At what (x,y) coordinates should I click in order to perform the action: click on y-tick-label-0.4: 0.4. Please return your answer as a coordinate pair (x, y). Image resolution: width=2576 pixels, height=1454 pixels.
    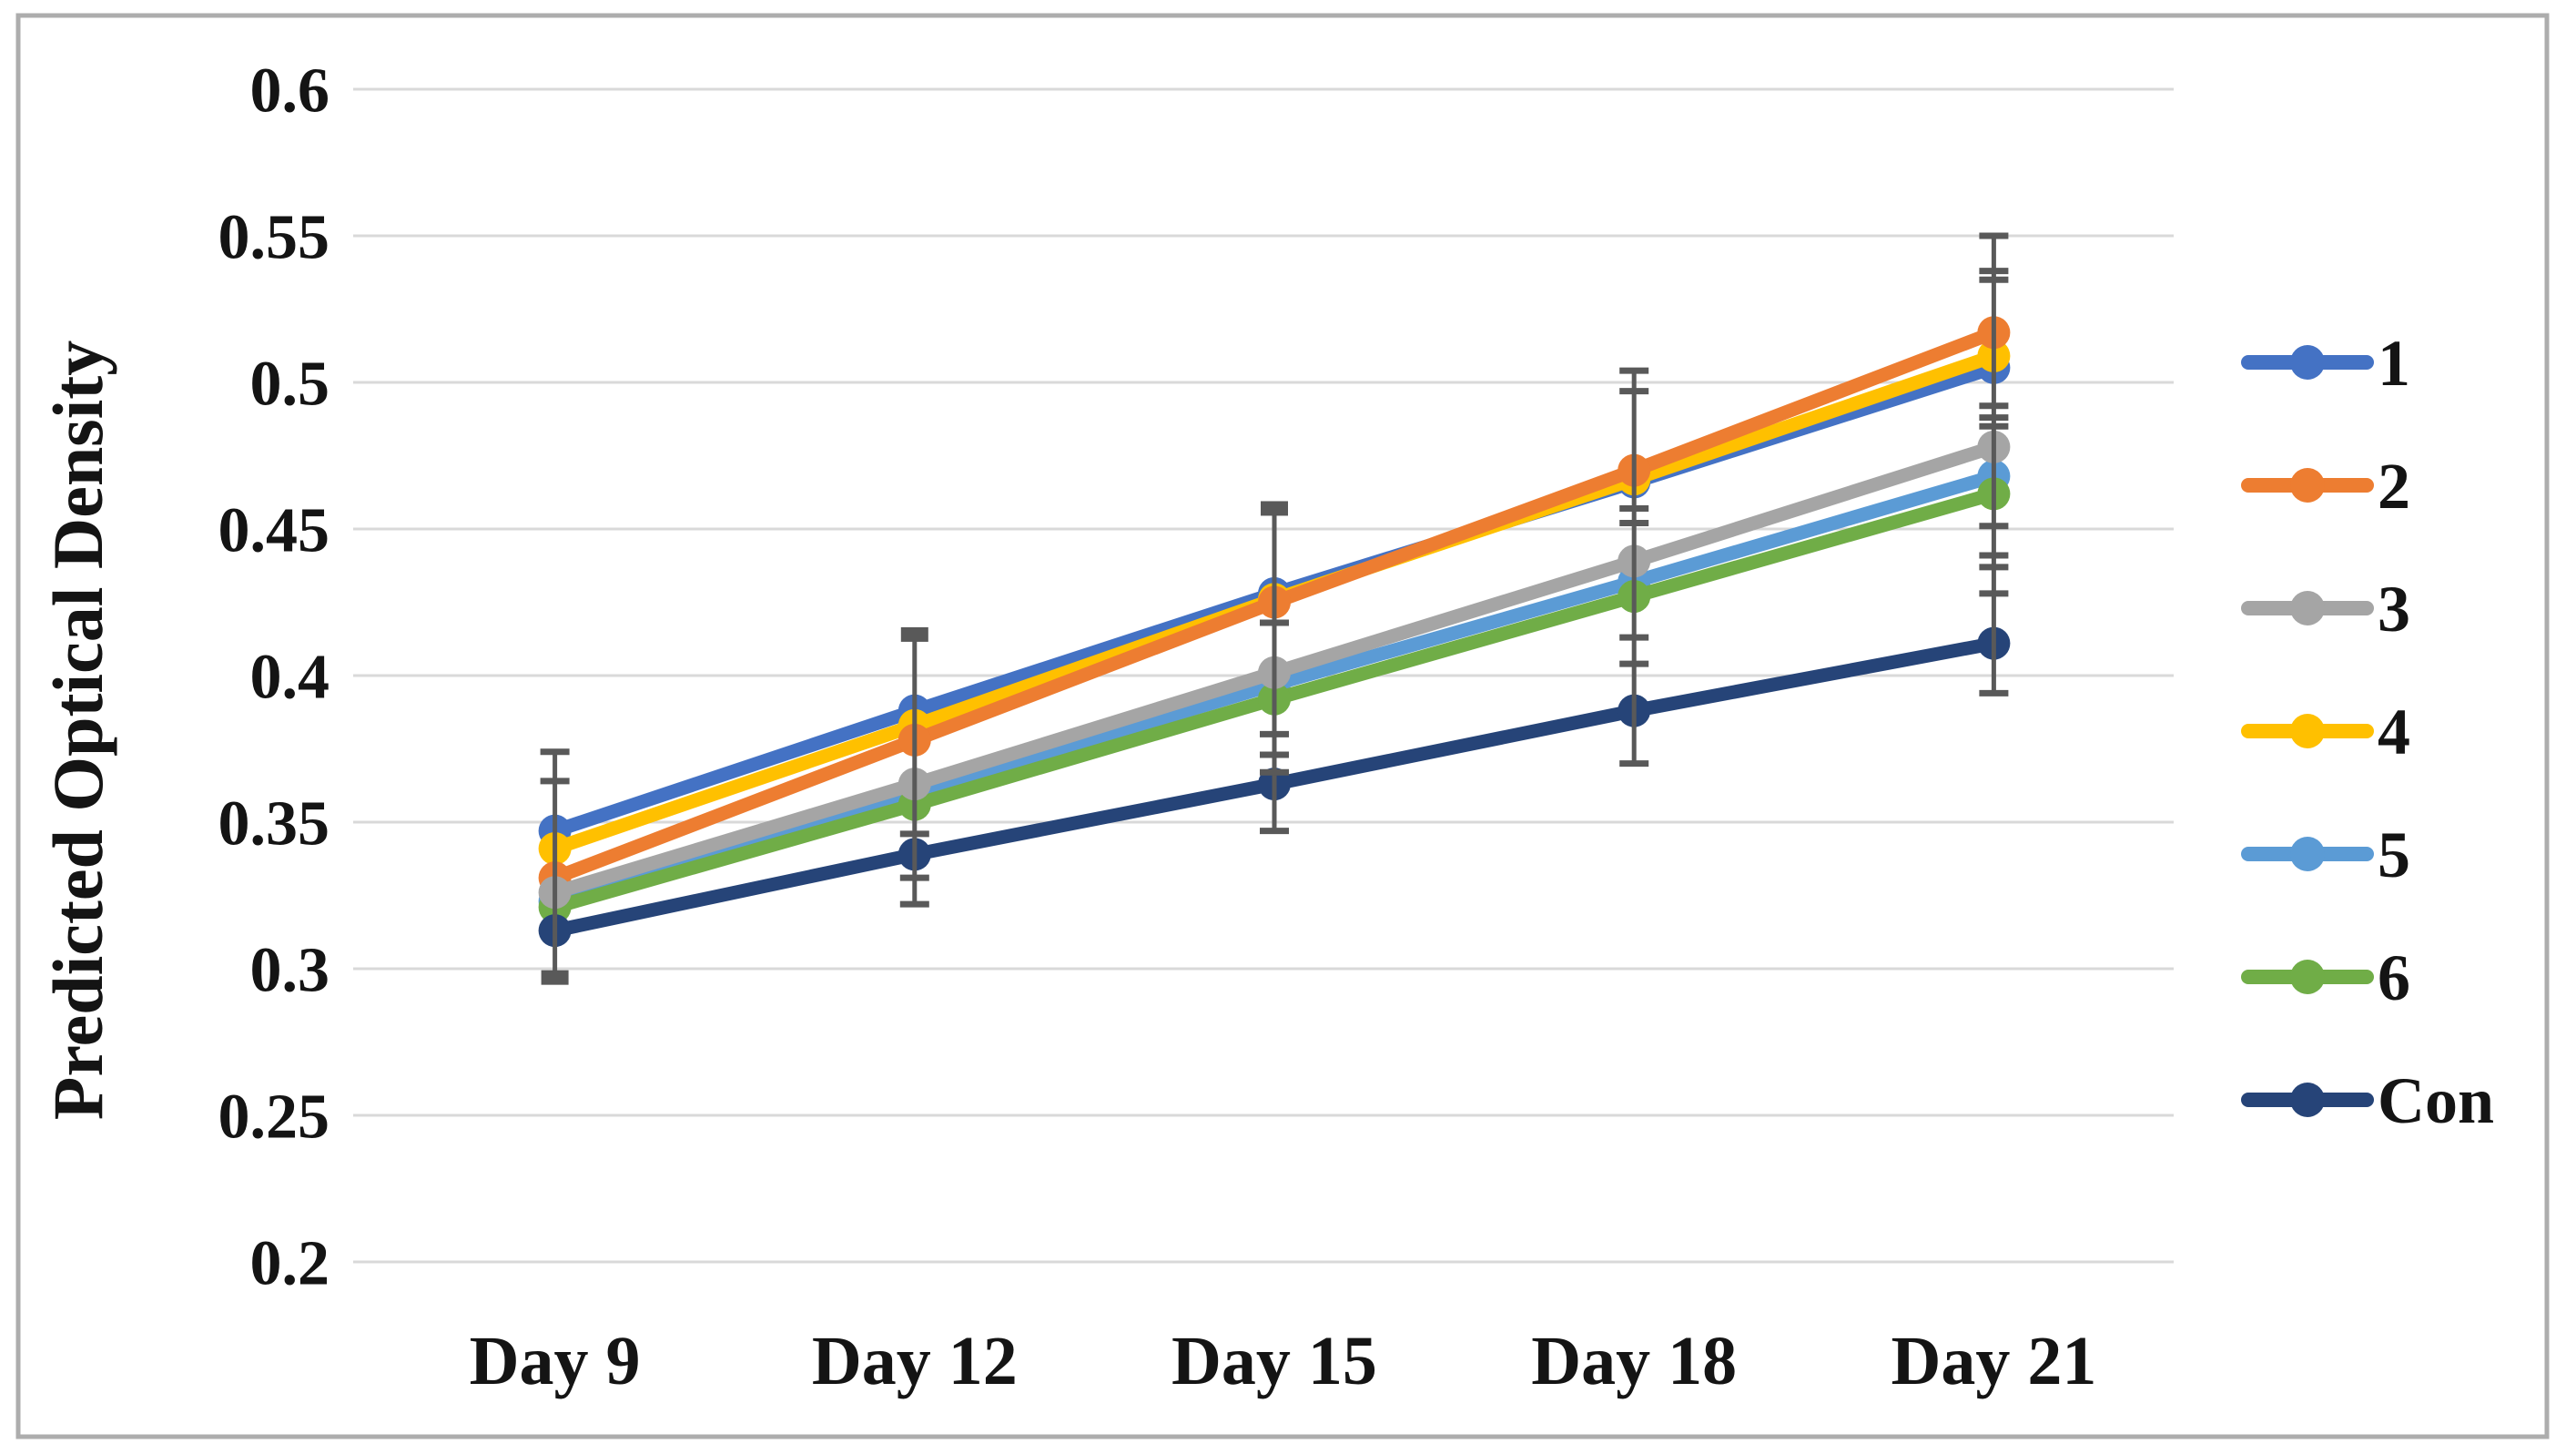
    Looking at the image, I should click on (290, 678).